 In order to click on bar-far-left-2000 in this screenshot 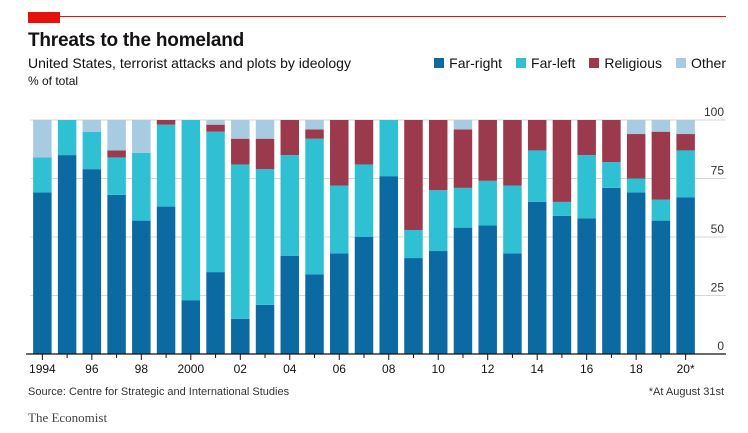, I will do `click(191, 210)`.